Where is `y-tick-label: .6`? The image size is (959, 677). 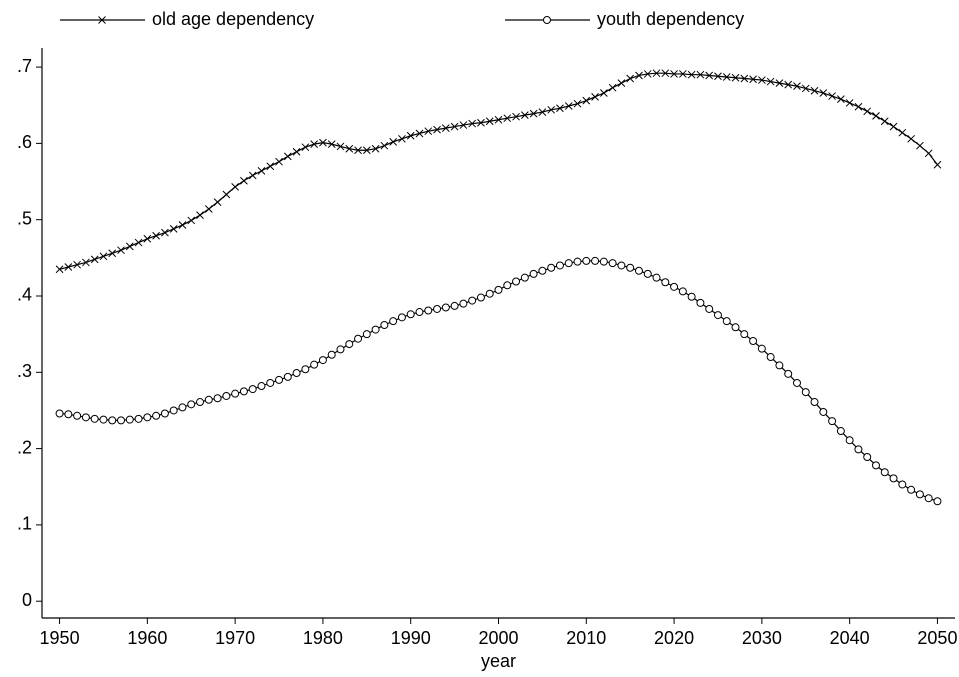 y-tick-label: .6 is located at coordinates (24, 142).